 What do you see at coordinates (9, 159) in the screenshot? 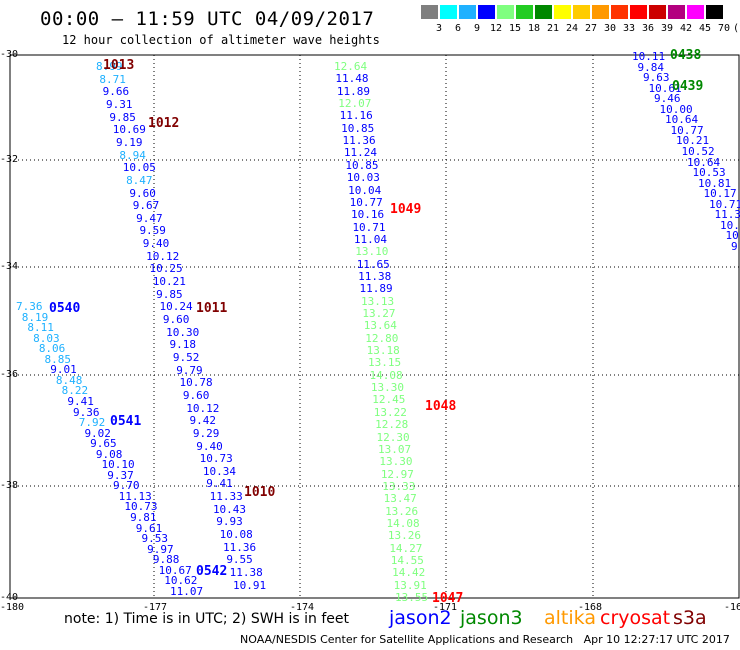
I see `latitude-label: -32` at bounding box center [9, 159].